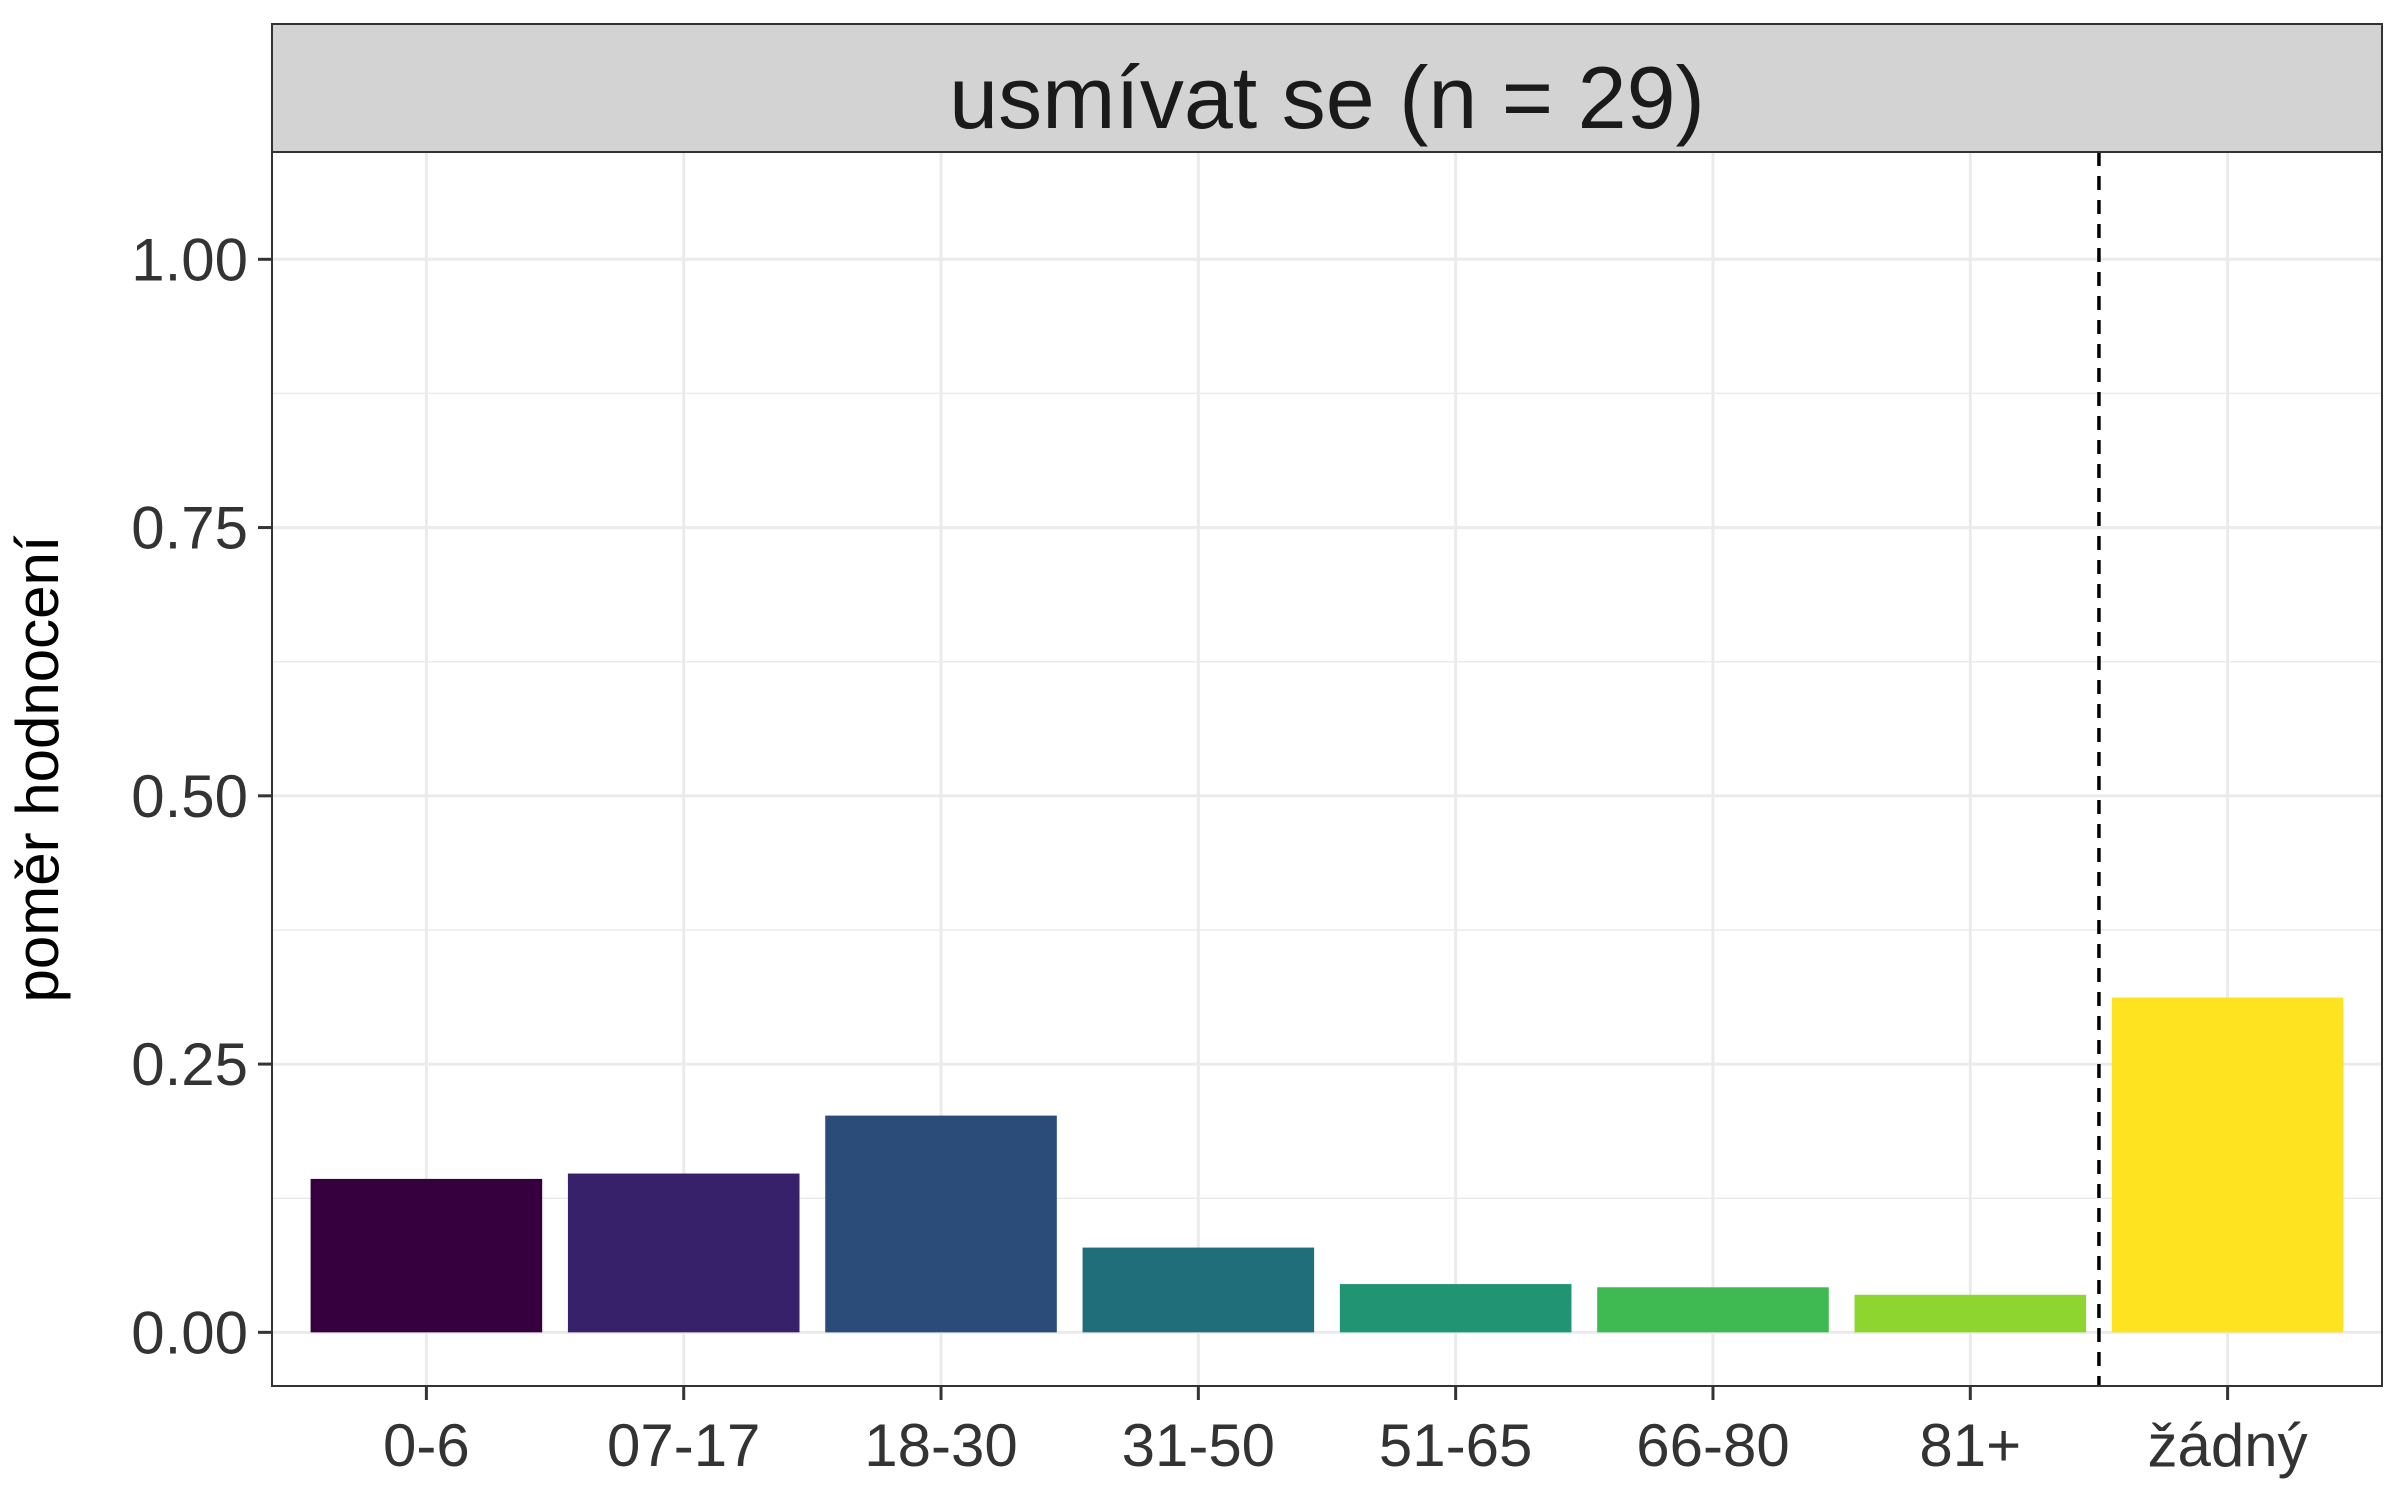 The width and height of the screenshot is (2400, 1500). Describe the element at coordinates (189, 1064) in the screenshot. I see `y-tick-label: 0.25` at that location.